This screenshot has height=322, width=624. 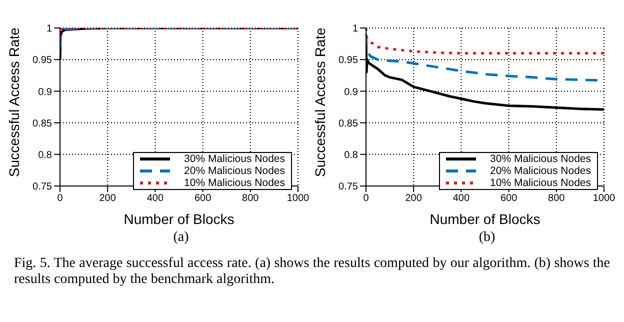 I want to click on text: (b), so click(x=487, y=238).